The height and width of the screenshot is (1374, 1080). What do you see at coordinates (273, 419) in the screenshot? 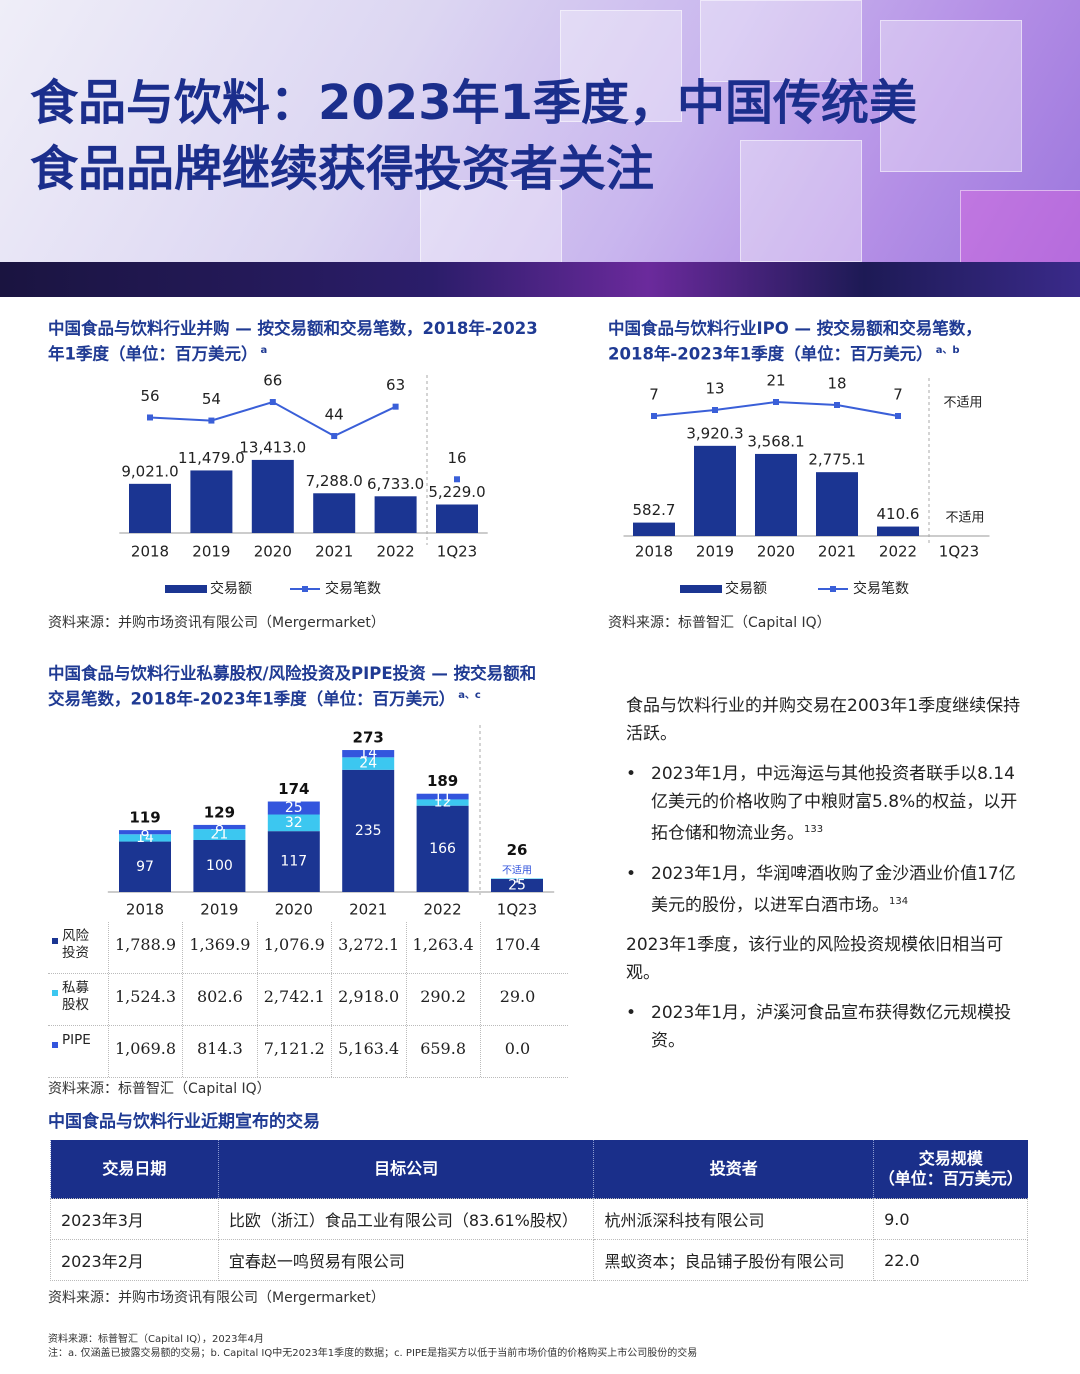
I see `line` at bounding box center [273, 419].